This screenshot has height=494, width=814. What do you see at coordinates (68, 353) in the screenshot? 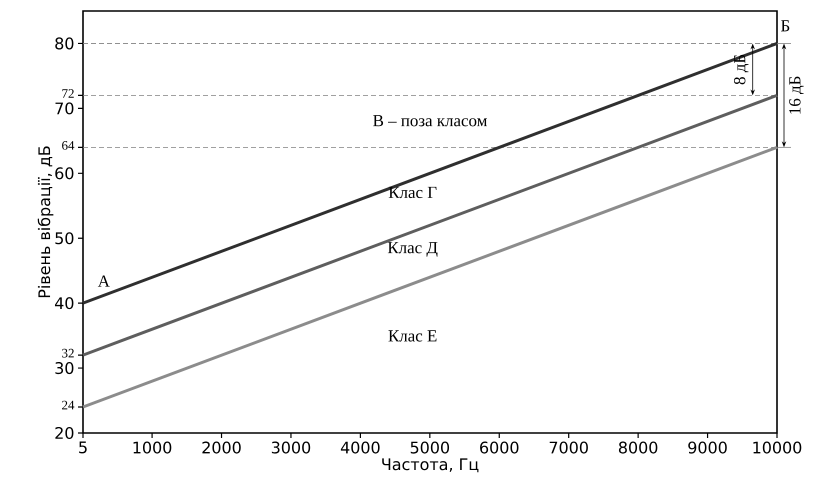
I see `y-tick-label: 32` at bounding box center [68, 353].